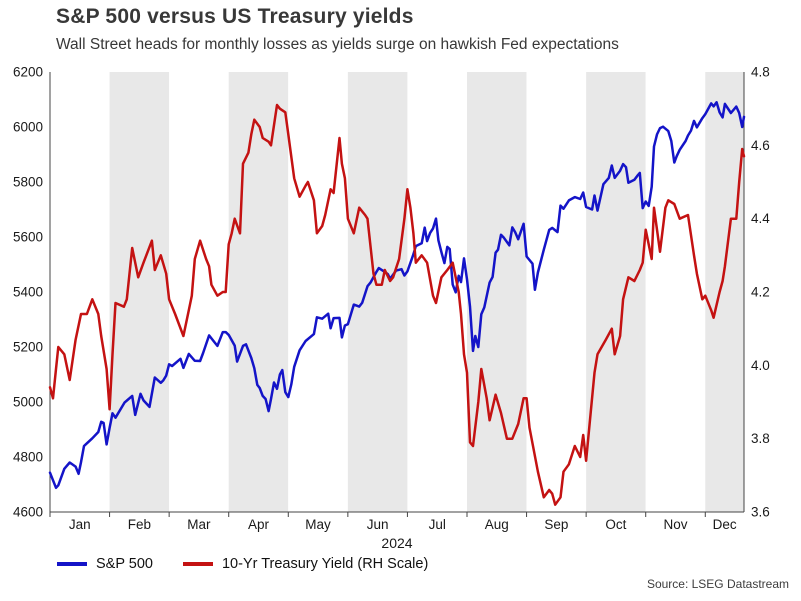 This screenshot has height=601, width=801. I want to click on y-right-tick-label: 4.2, so click(760, 292).